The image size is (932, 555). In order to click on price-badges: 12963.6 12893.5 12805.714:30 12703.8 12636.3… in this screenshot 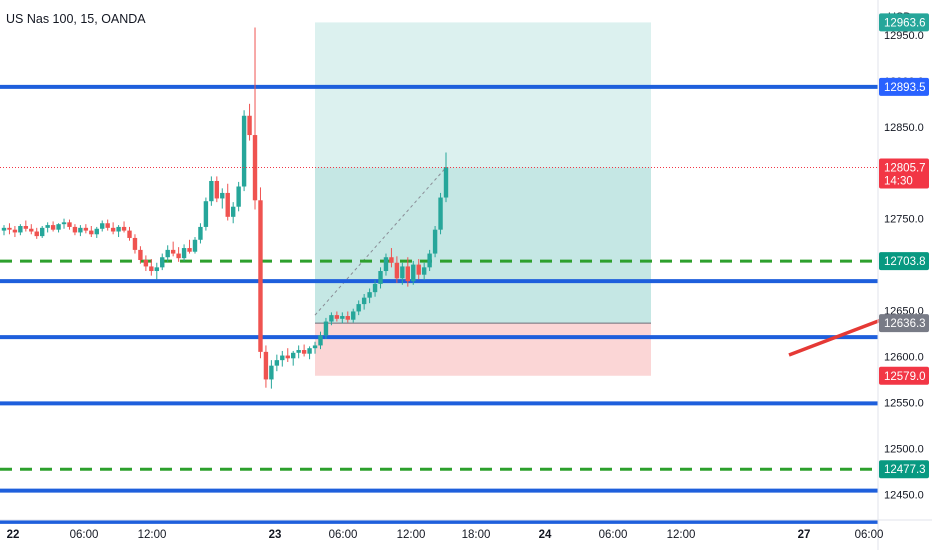, I will do `click(904, 246)`.